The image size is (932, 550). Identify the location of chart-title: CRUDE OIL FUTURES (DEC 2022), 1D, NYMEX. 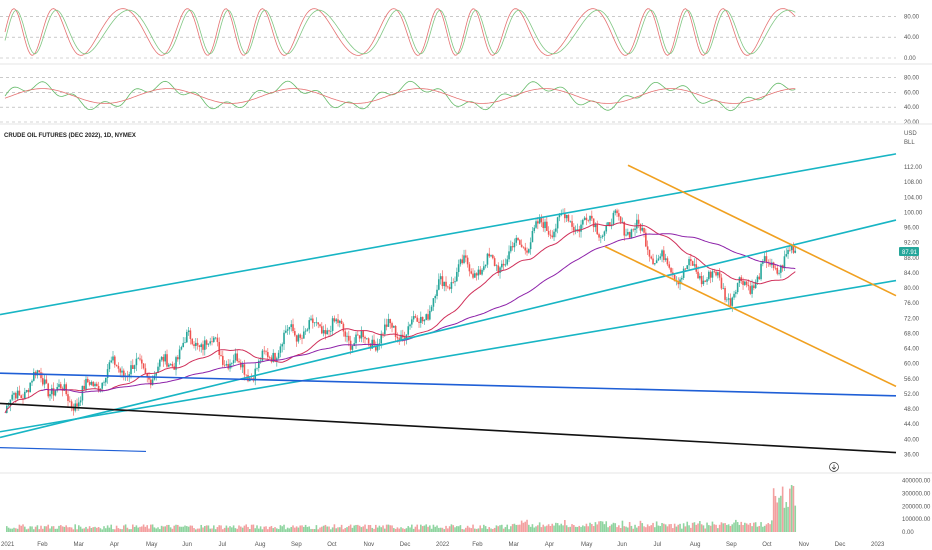
(70, 136).